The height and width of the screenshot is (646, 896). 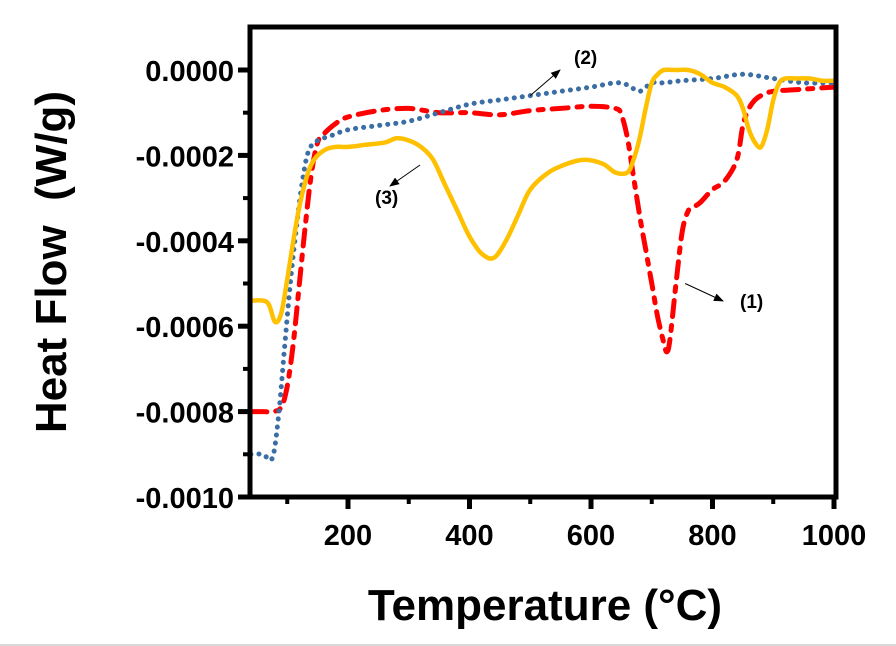 What do you see at coordinates (185, 328) in the screenshot?
I see `y-tick-label: -0.0006` at bounding box center [185, 328].